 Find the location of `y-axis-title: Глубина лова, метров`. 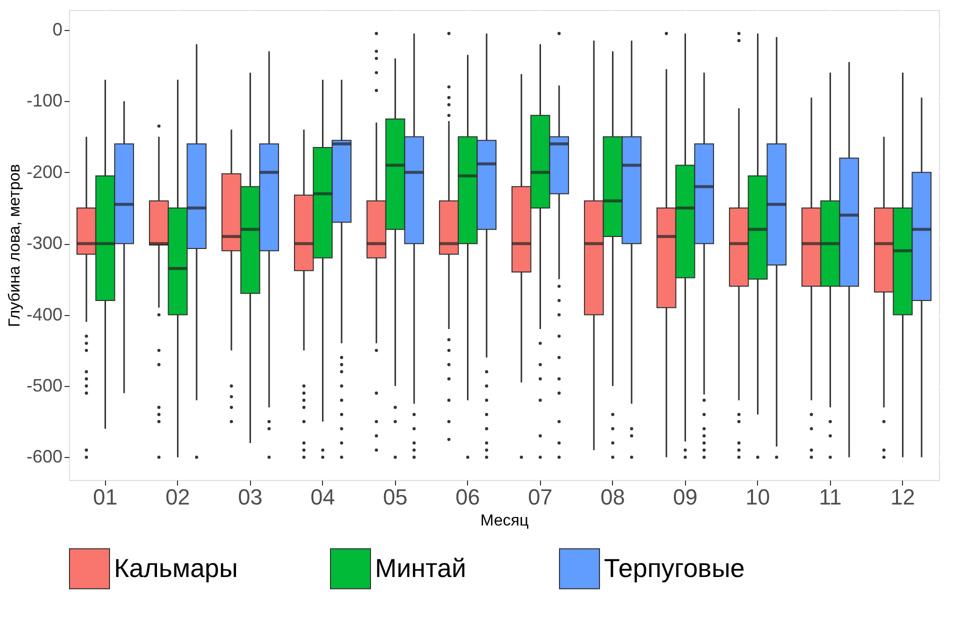

y-axis-title: Глубина лова, метров is located at coordinates (15, 246).